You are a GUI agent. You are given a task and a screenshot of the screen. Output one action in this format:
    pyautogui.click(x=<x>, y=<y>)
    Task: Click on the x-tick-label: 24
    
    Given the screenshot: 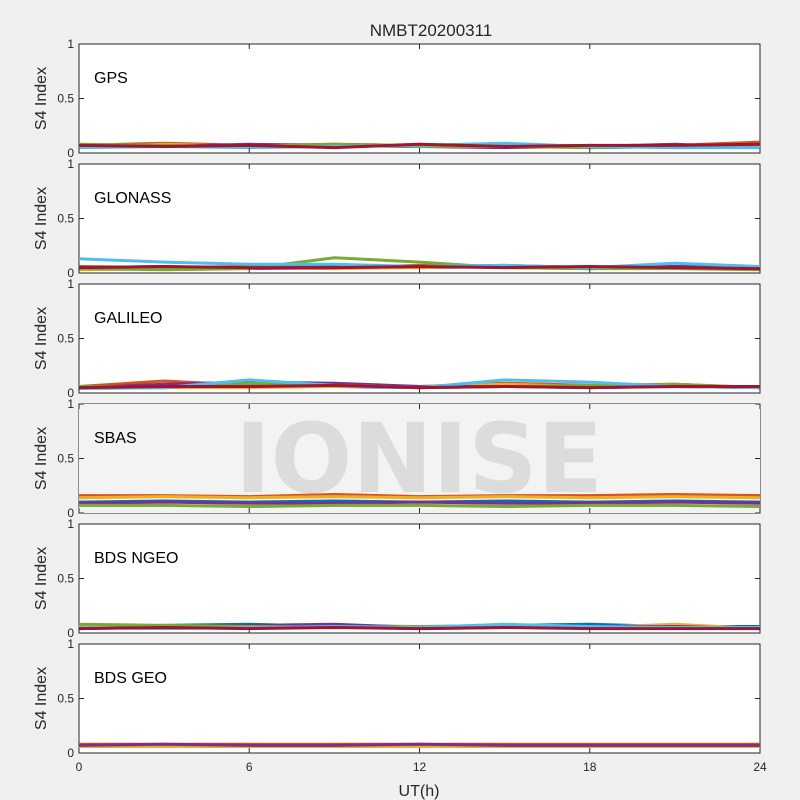 What is the action you would take?
    pyautogui.click(x=760, y=767)
    